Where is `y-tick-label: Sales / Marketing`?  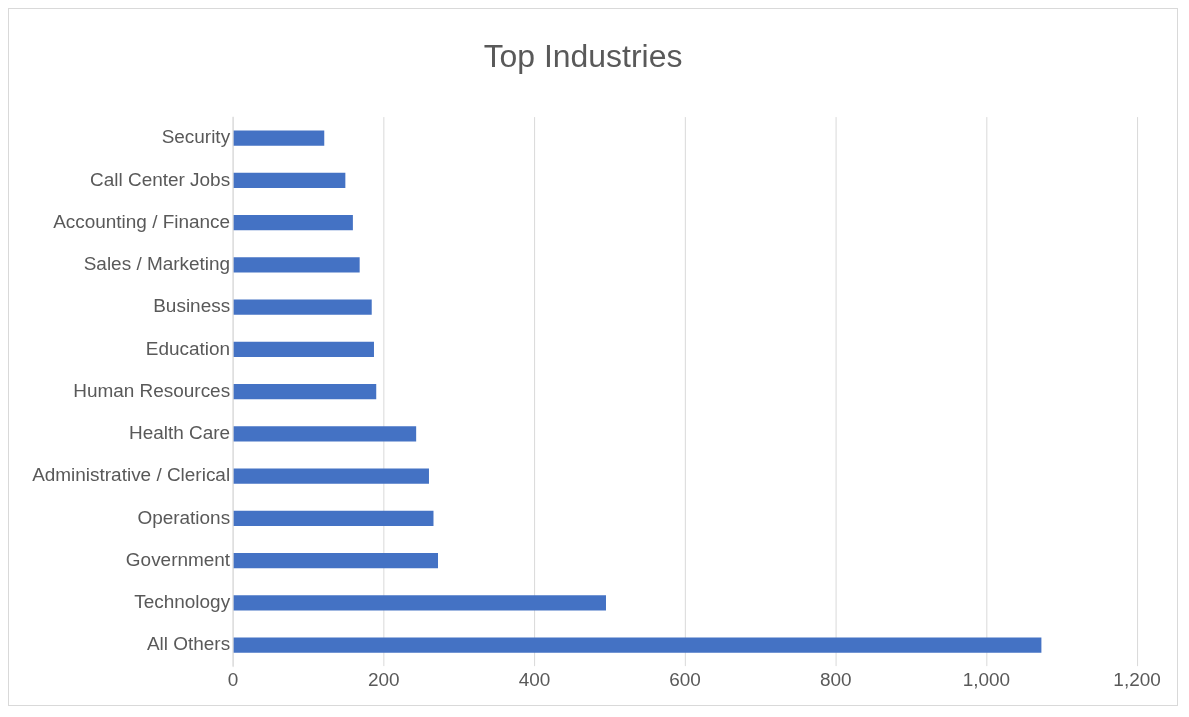 y-tick-label: Sales / Marketing is located at coordinates (157, 264).